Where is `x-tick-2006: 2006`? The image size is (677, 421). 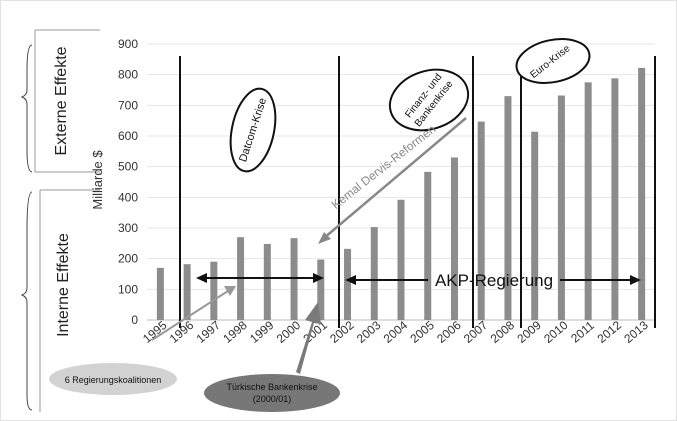 x-tick-2006: 2006 is located at coordinates (449, 332).